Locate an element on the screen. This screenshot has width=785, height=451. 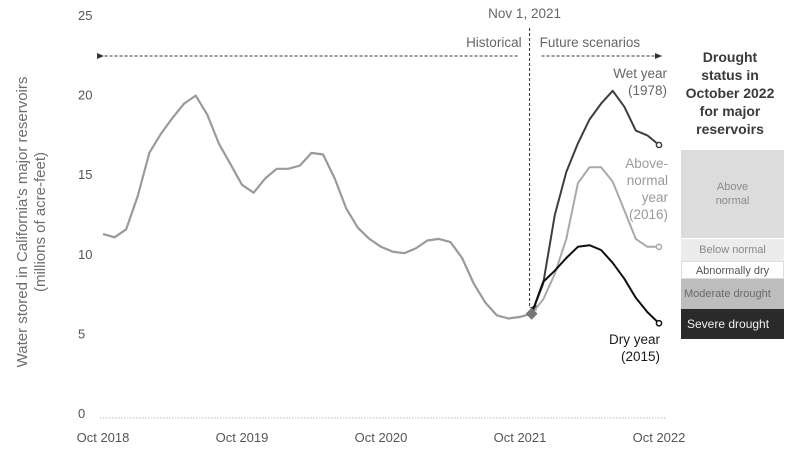
historical-label: Historical is located at coordinates (494, 42).